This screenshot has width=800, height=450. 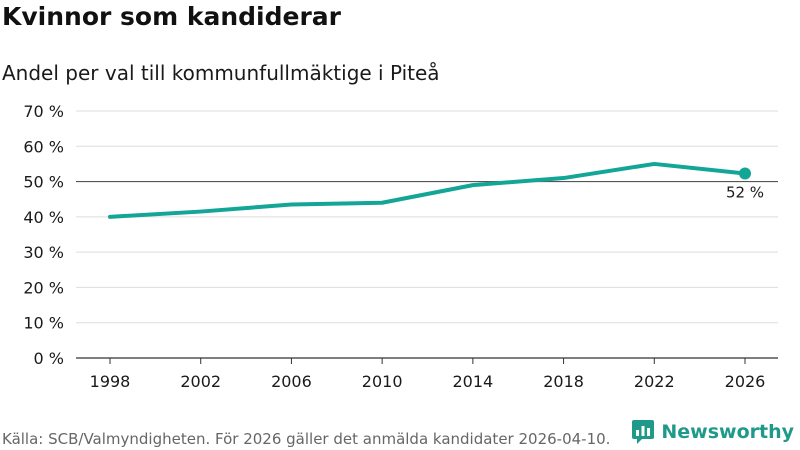 What do you see at coordinates (291, 381) in the screenshot?
I see `x-tick-label: 2006` at bounding box center [291, 381].